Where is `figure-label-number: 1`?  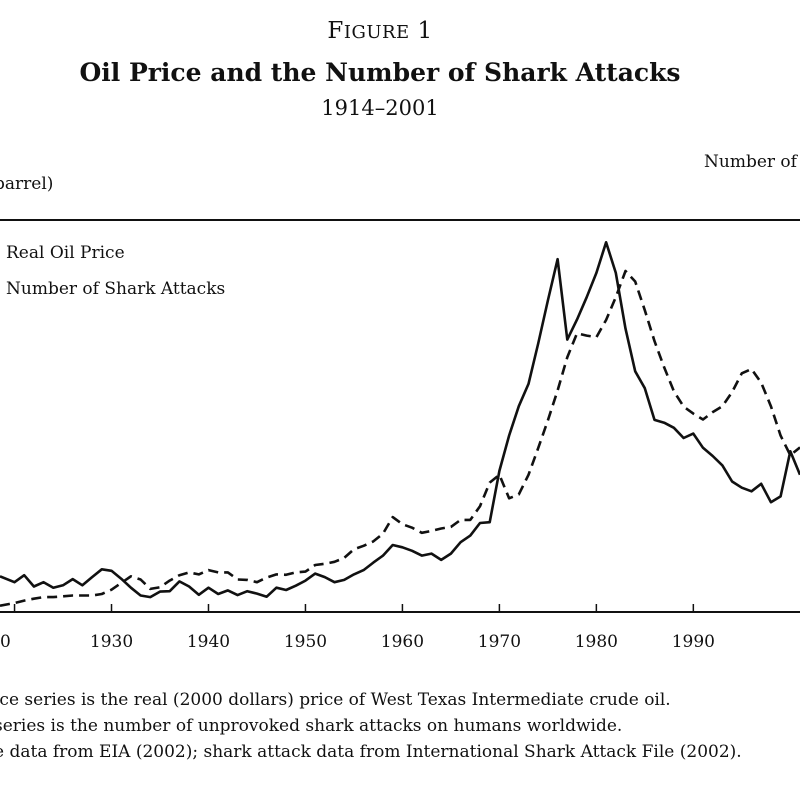 figure-label-number: 1 is located at coordinates (425, 31).